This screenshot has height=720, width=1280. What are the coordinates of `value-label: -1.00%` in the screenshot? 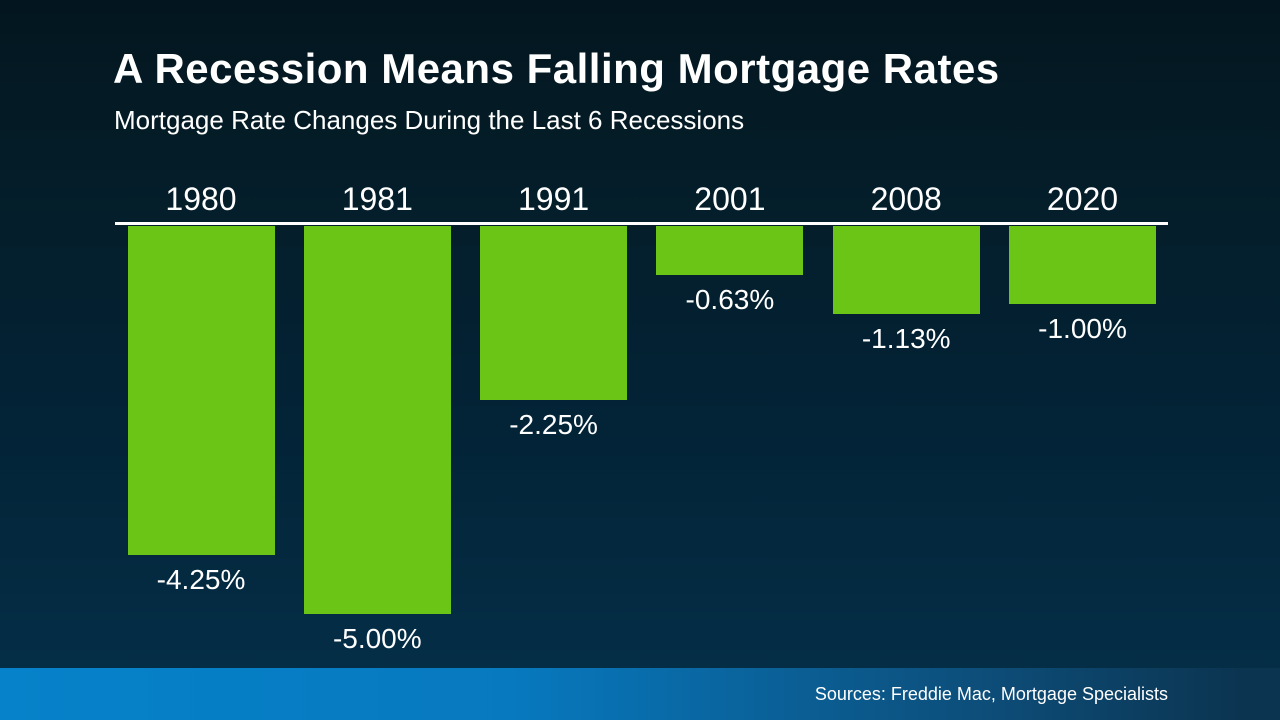 It's located at (1082, 328).